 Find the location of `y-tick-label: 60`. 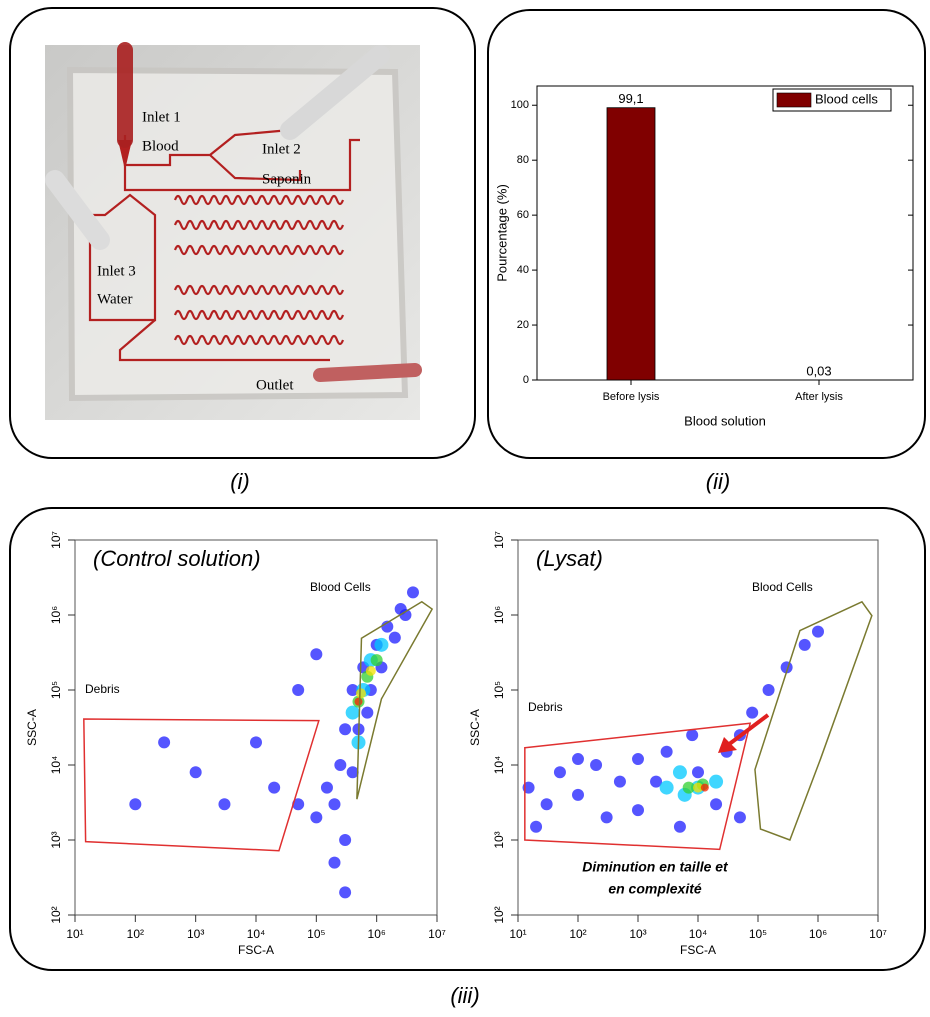

y-tick-label: 60 is located at coordinates (523, 215).